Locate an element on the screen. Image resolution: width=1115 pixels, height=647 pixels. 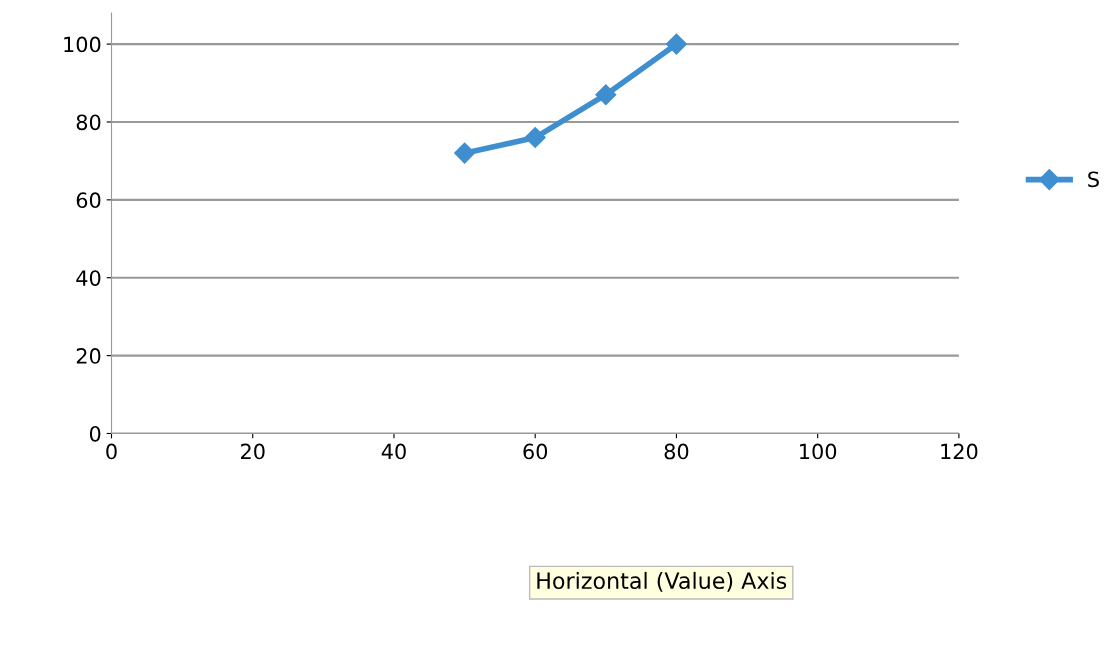
y-tick-label: 60 is located at coordinates (88, 200).